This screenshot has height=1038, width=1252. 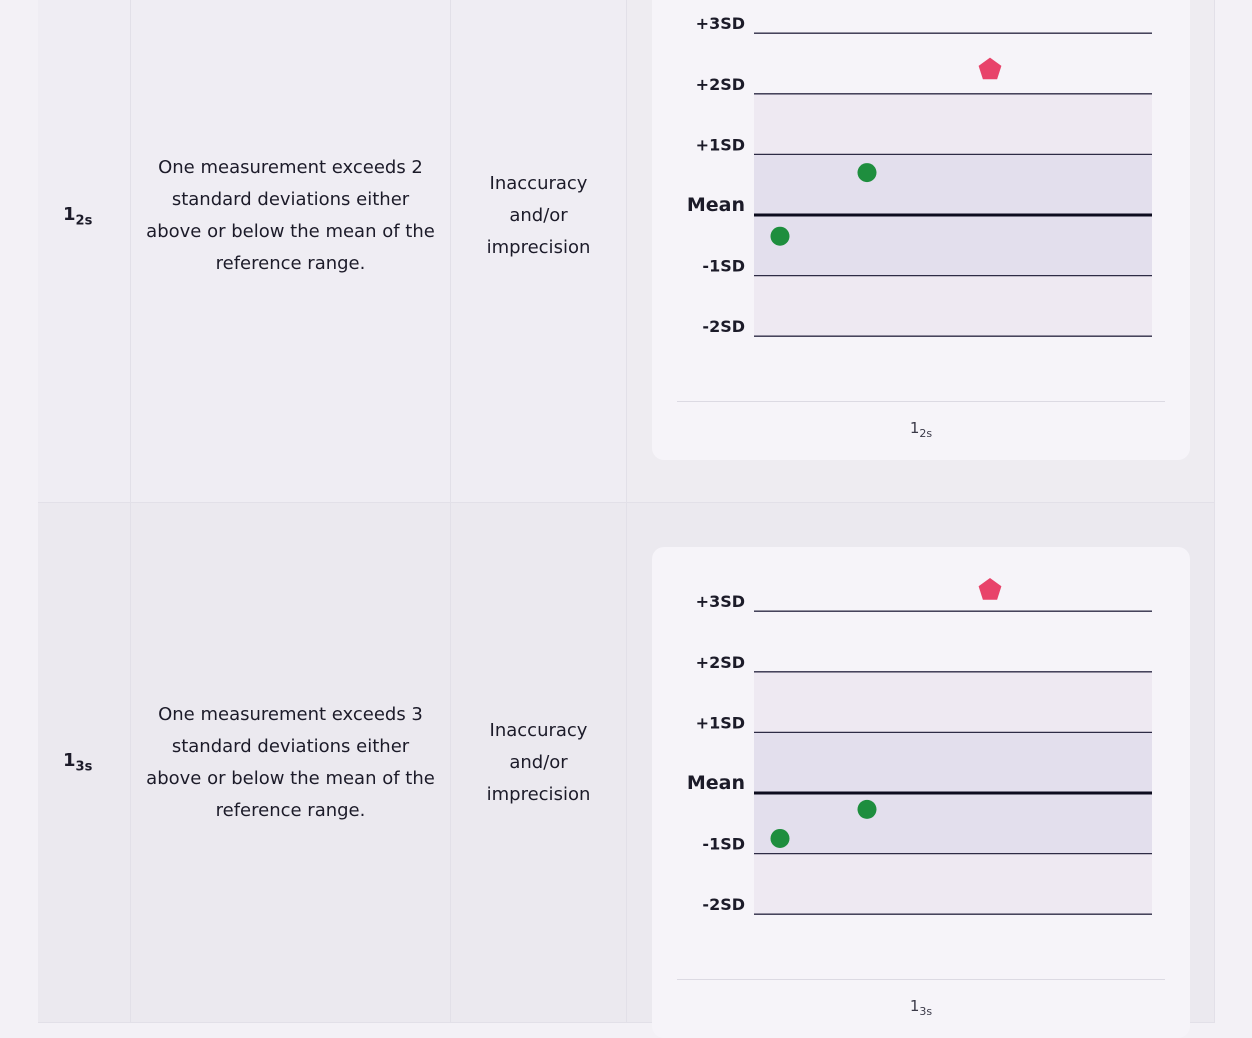 I want to click on rule-cell: 12s, so click(x=84, y=251).